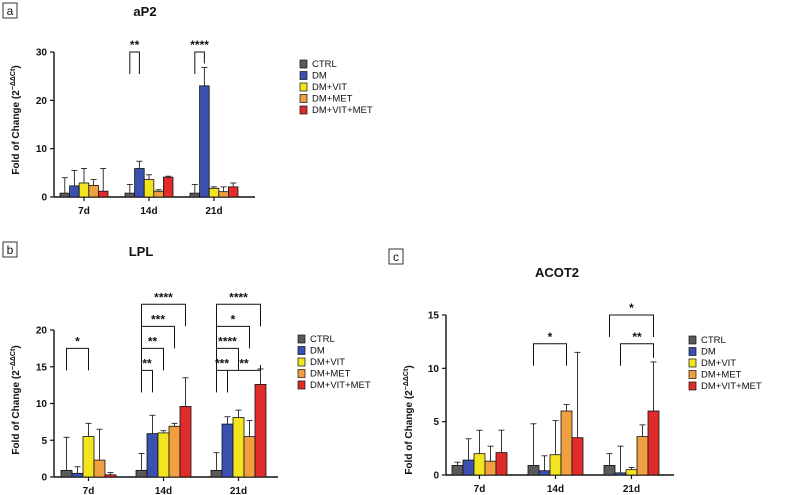 This screenshot has width=800, height=495. Describe the element at coordinates (44, 198) in the screenshot. I see `panel-a-y-tick-label: 0` at that location.